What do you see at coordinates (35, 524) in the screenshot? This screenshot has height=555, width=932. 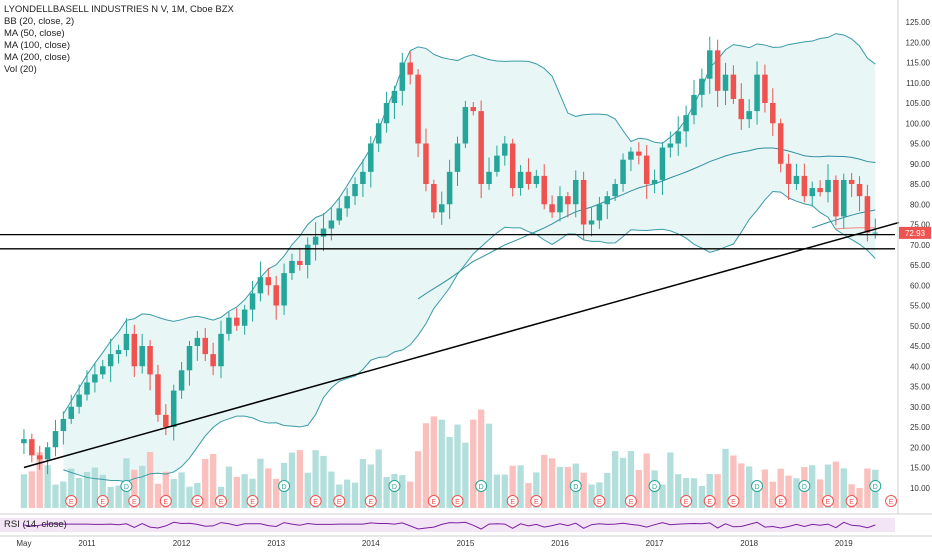 I see `rsi-legend: RSI (14, close)` at bounding box center [35, 524].